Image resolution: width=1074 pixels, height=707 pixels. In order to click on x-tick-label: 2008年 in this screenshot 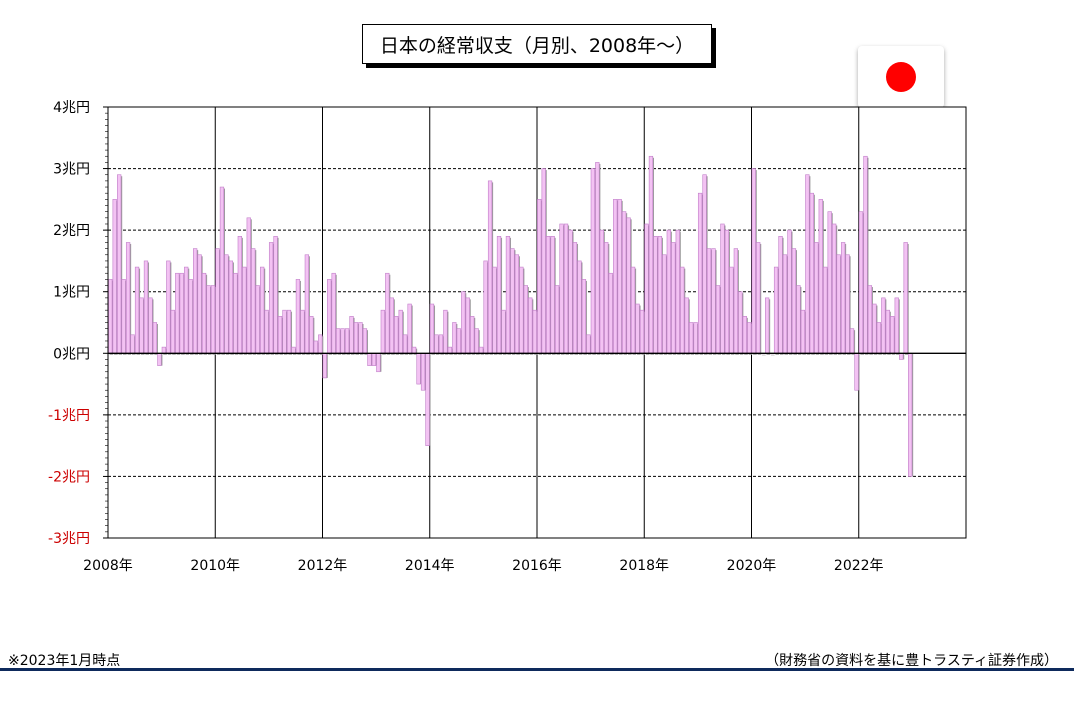, I will do `click(108, 566)`.